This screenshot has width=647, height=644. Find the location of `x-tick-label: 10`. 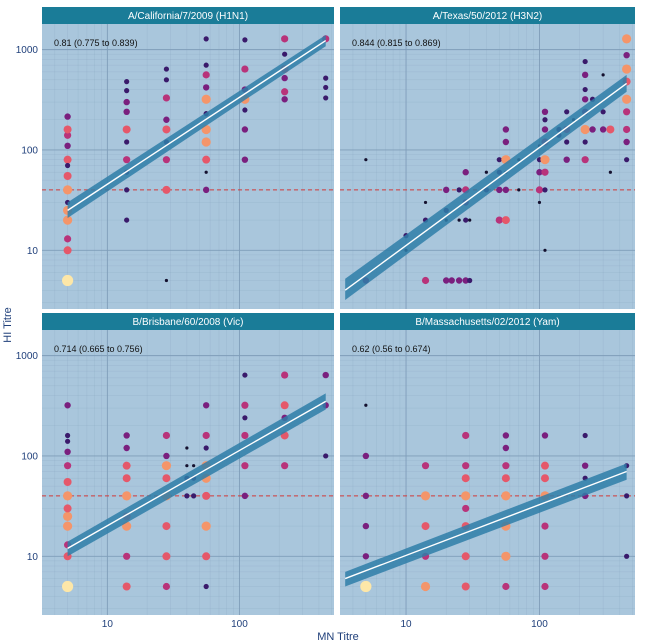

x-tick-label: 10 is located at coordinates (406, 624).